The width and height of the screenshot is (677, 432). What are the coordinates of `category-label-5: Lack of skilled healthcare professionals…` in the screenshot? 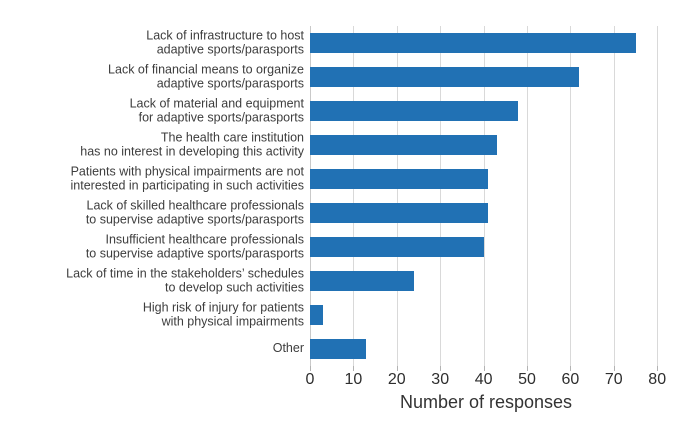 It's located at (194, 212).